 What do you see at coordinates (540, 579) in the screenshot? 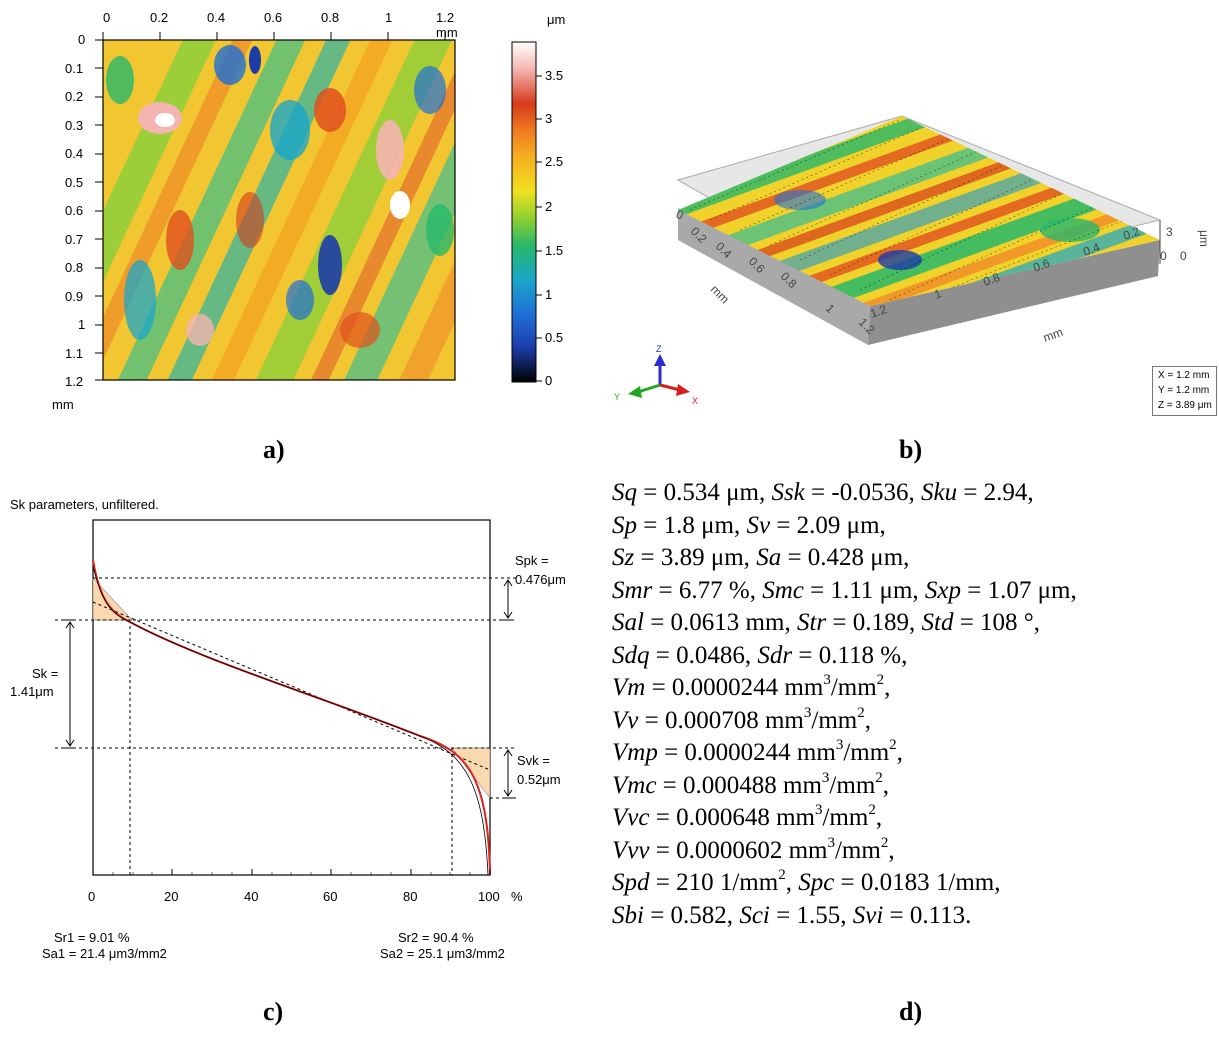
I see `spk-value: 0.476μm` at bounding box center [540, 579].